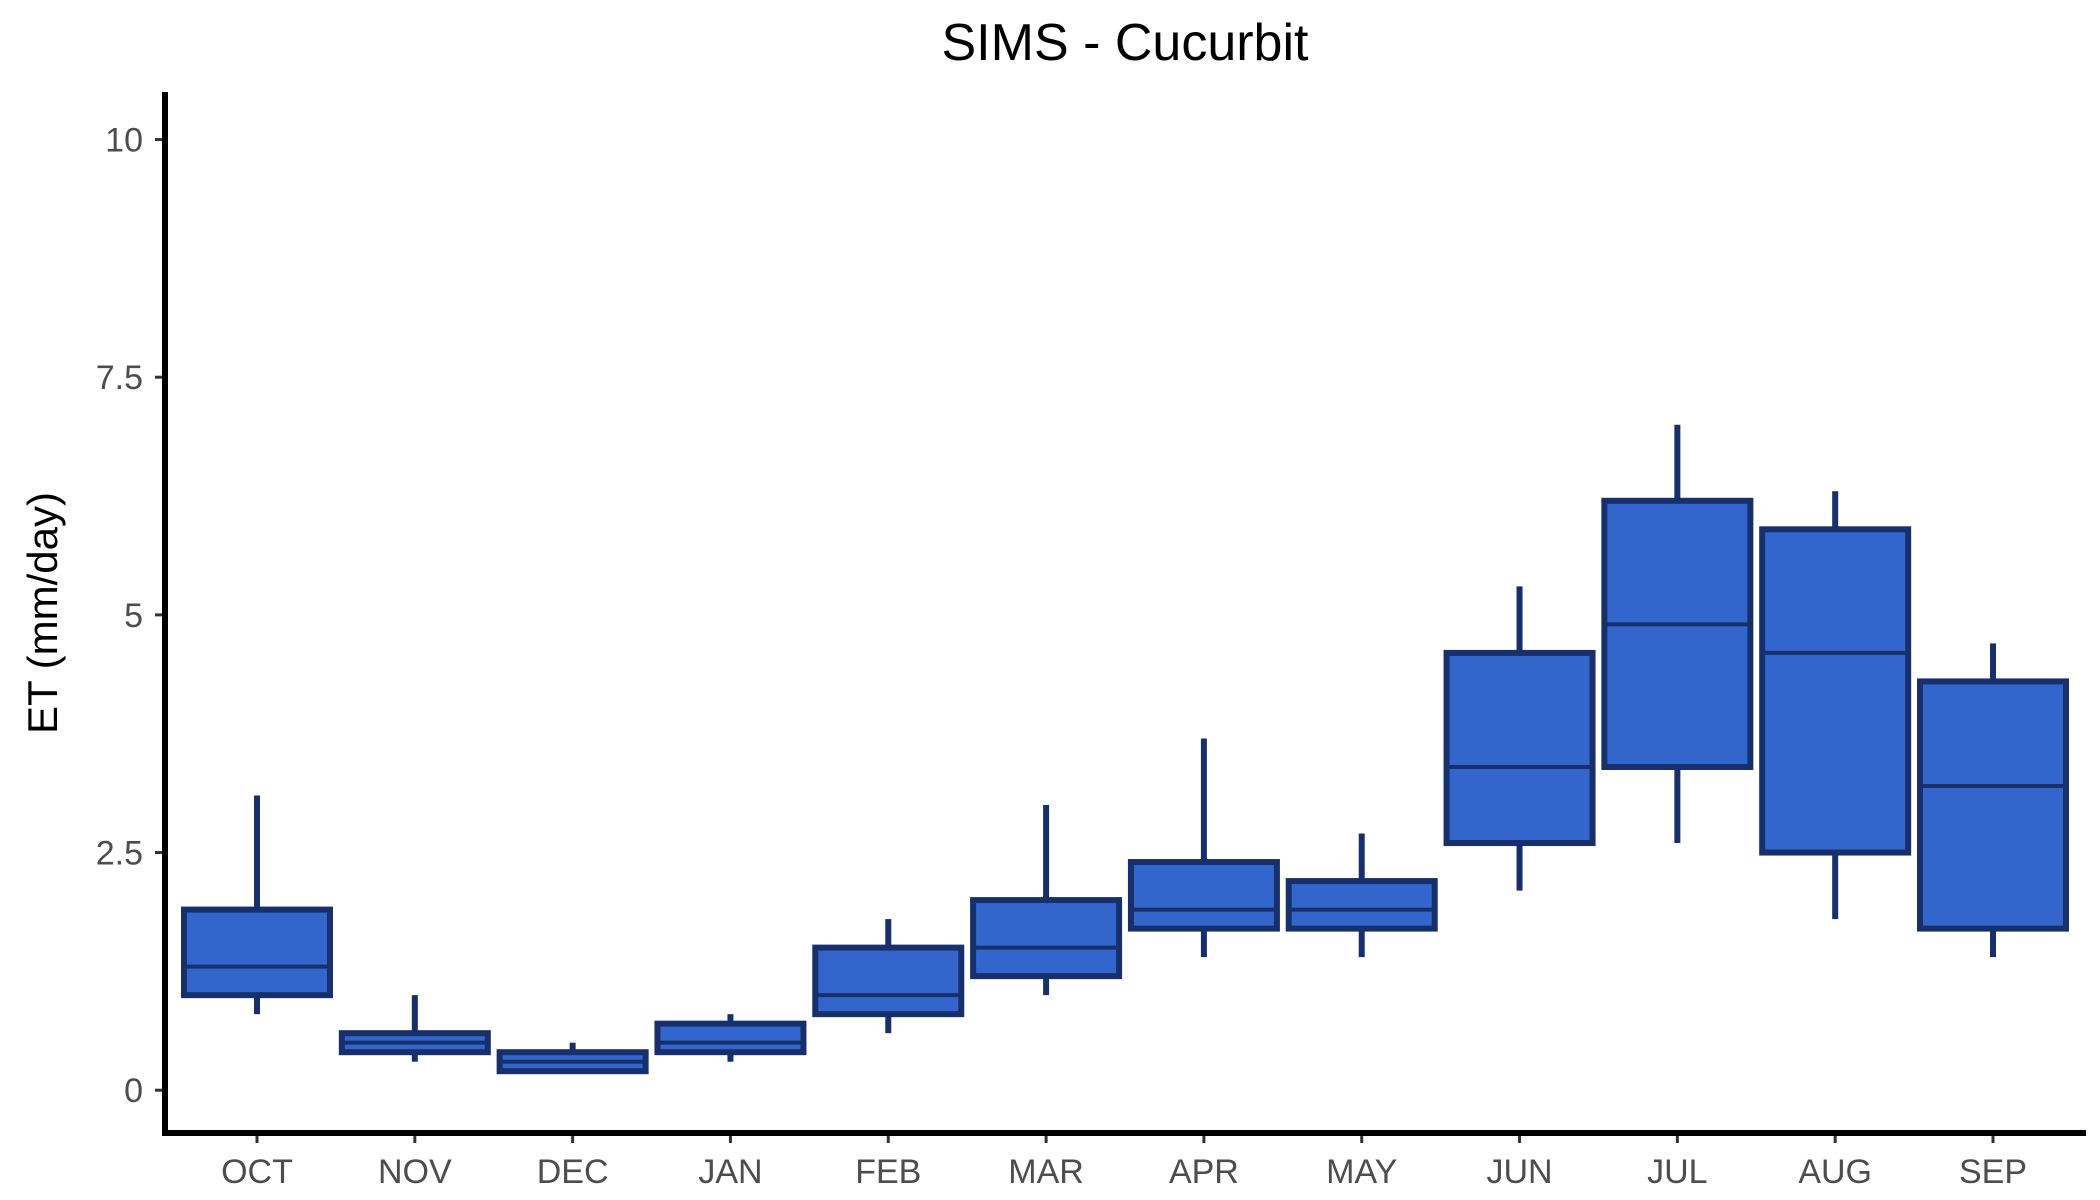 The image size is (2100, 1200). Describe the element at coordinates (119, 378) in the screenshot. I see `y-tick-label: 7.5` at that location.